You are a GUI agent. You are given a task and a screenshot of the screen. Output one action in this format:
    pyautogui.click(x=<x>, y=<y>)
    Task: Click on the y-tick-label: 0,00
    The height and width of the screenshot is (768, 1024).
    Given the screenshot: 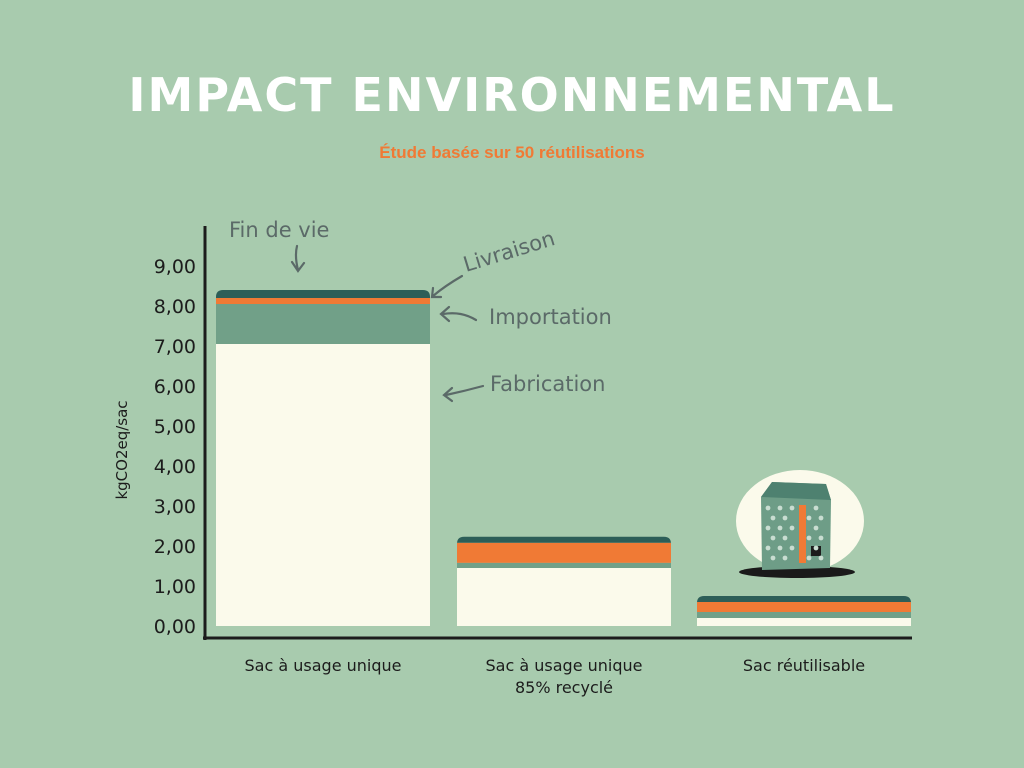 What is the action you would take?
    pyautogui.click(x=175, y=627)
    